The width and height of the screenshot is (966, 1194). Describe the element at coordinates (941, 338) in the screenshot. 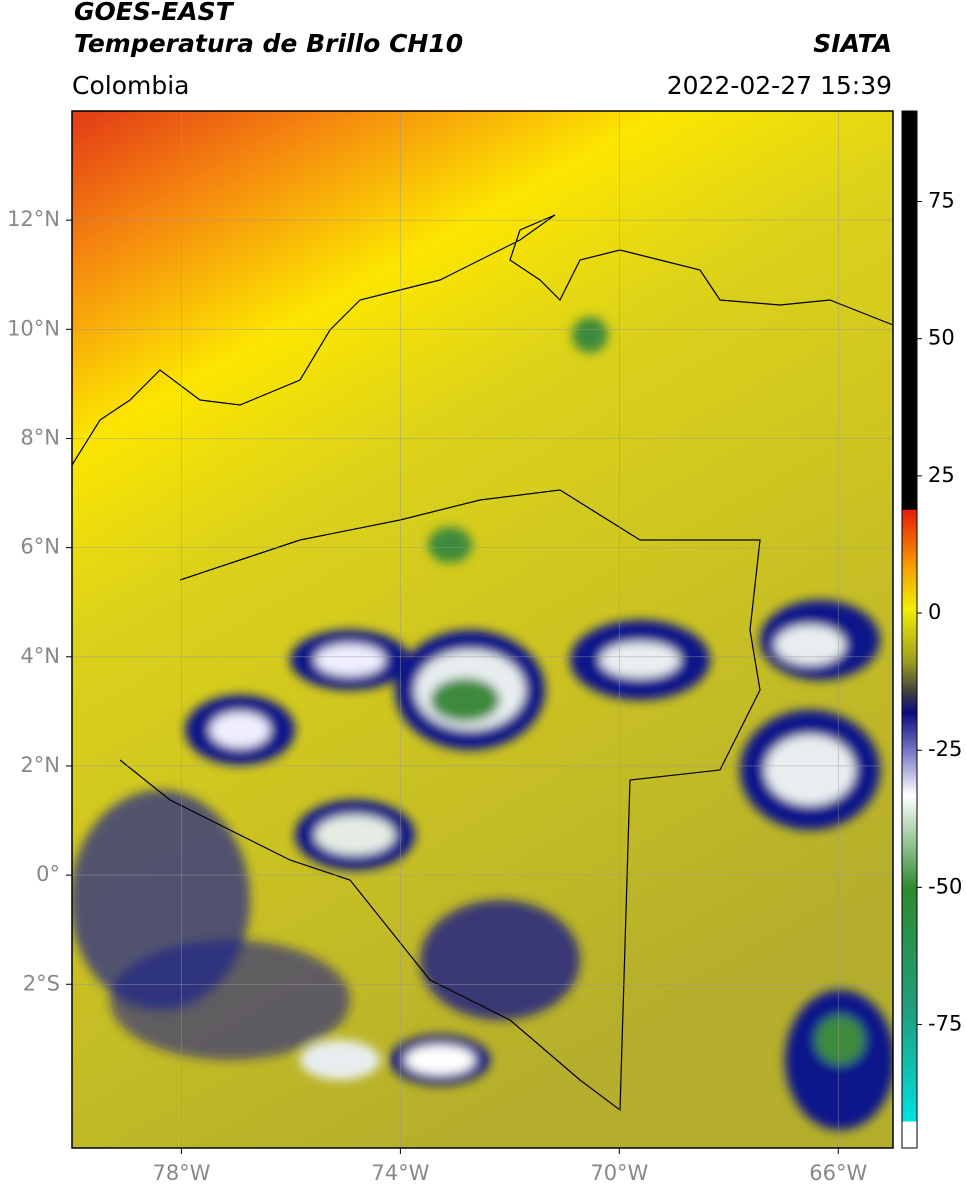

I see `colorbar-tick-label: 50` at that location.